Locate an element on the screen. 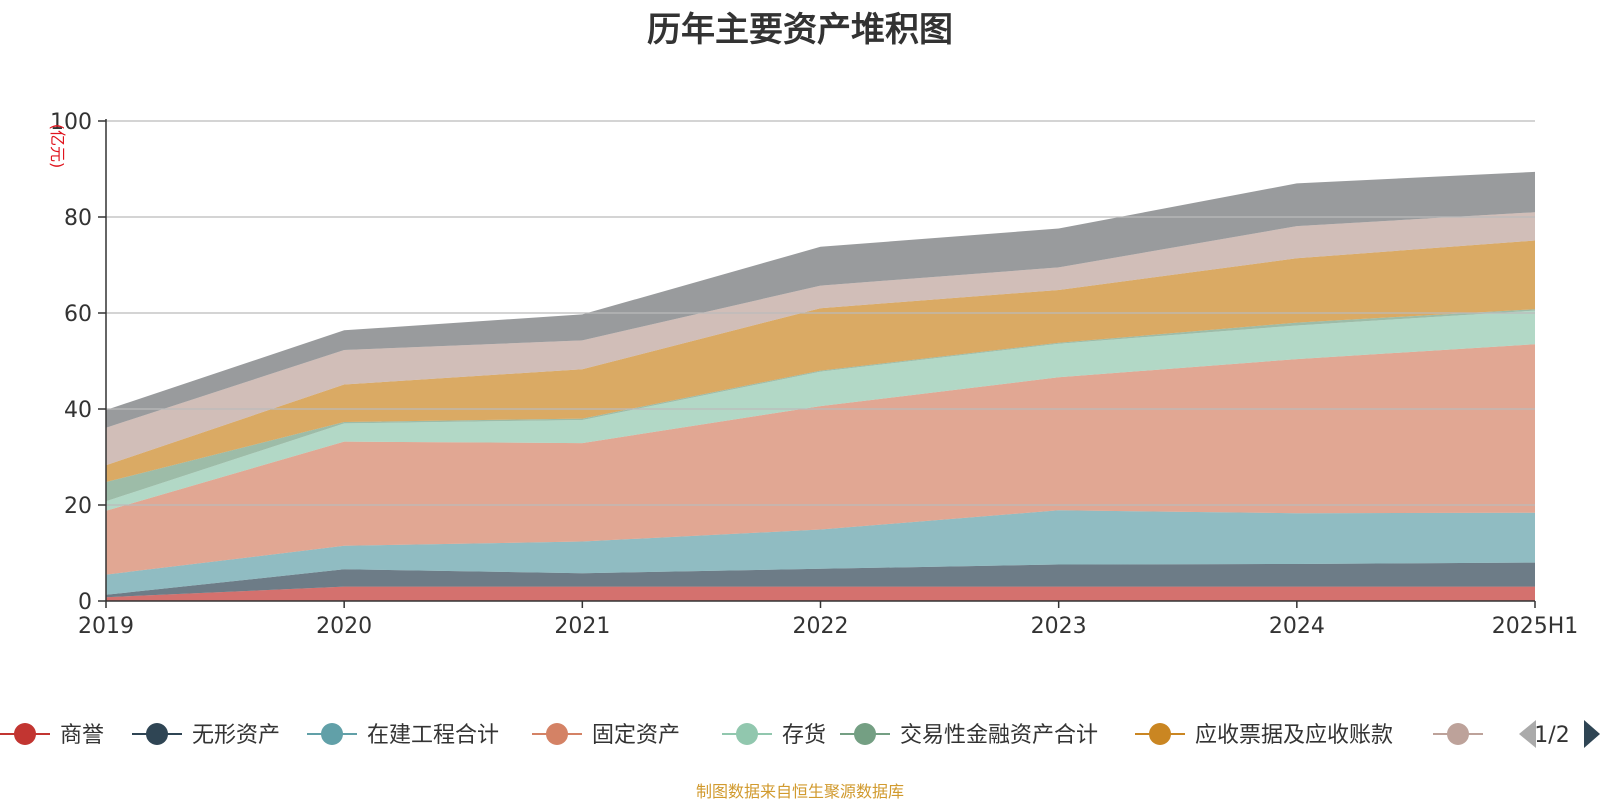 The image size is (1600, 802). legend-label: 无形资产 is located at coordinates (236, 735).